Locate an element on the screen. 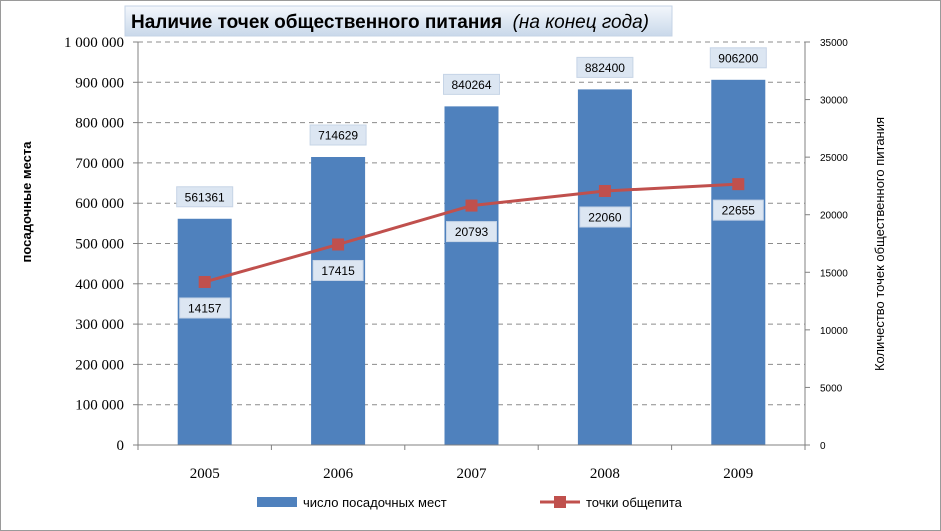  line-data-label: 22060 is located at coordinates (605, 217).